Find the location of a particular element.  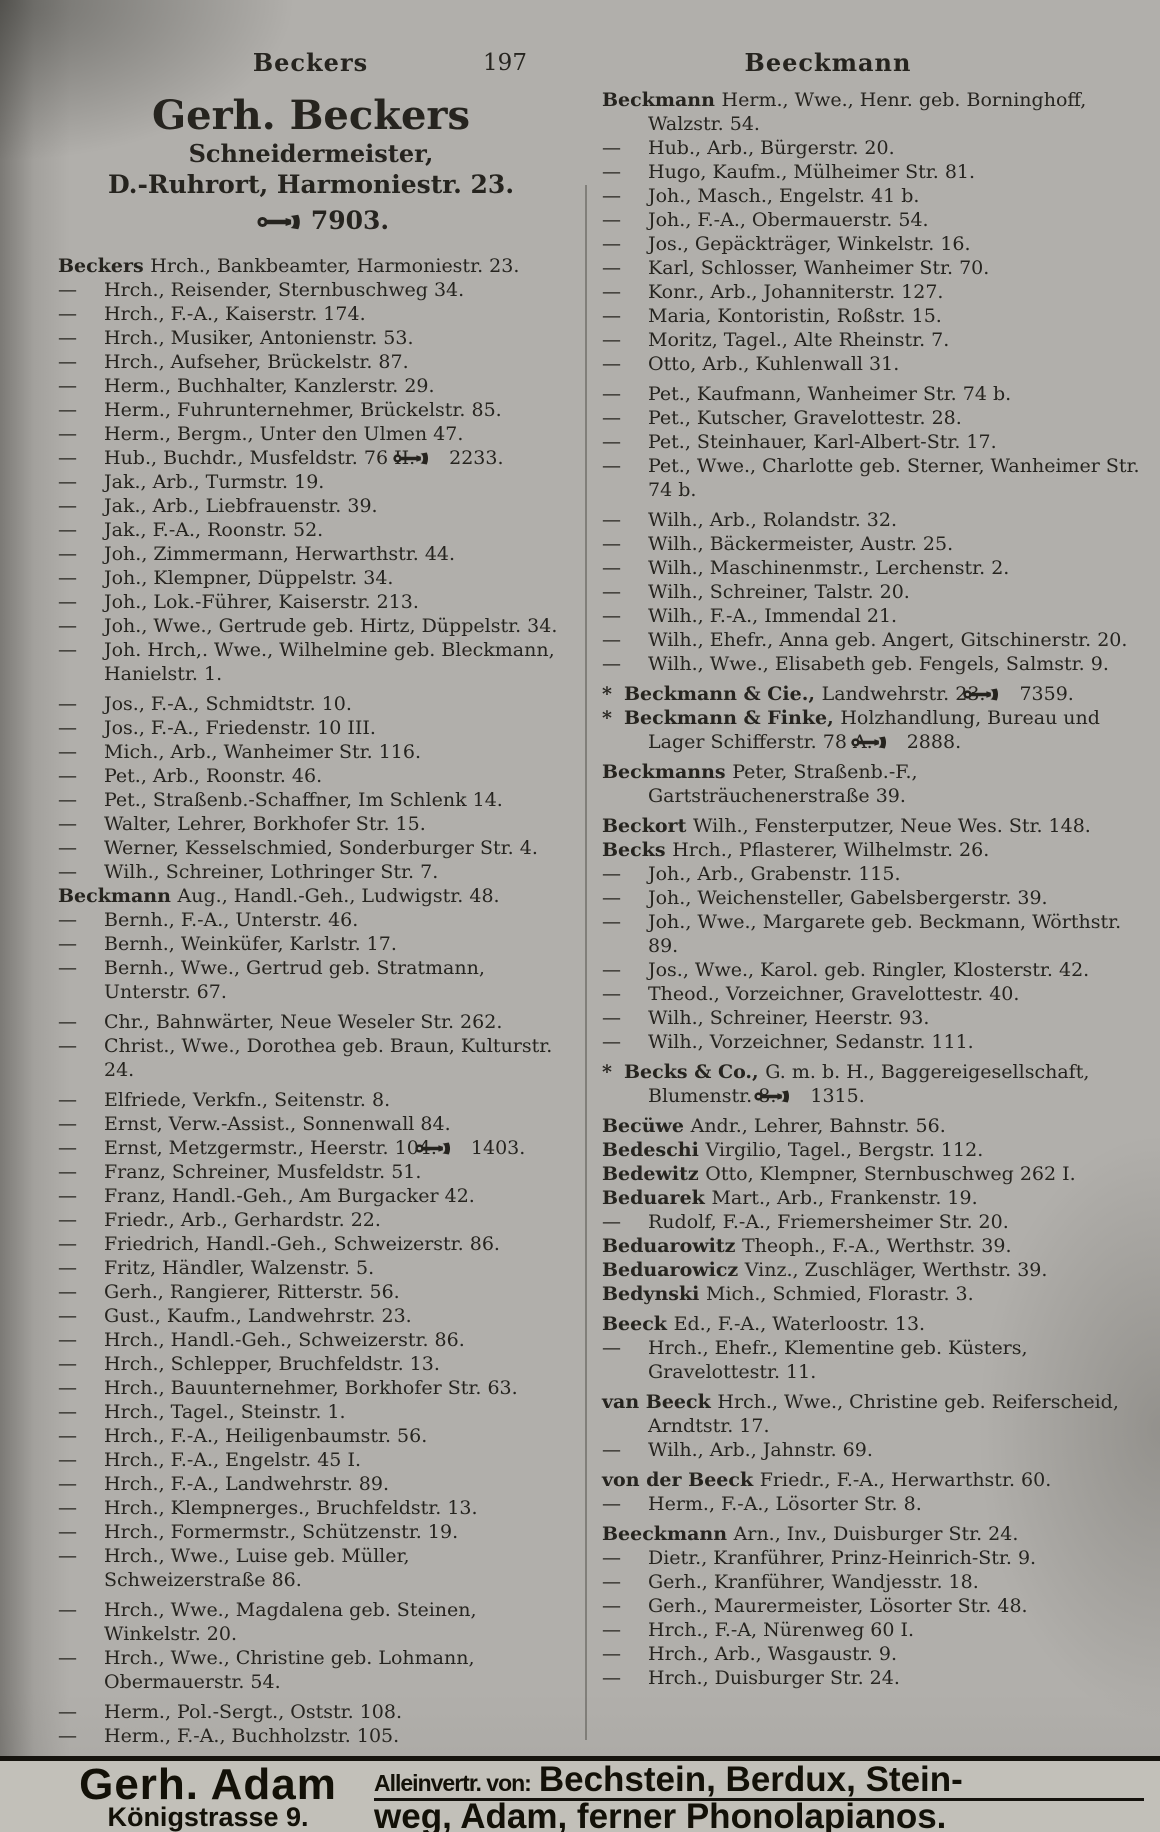

directory-entry: — Gust., Kaufm., Landwehrstr. 23. is located at coordinates (311, 1316).